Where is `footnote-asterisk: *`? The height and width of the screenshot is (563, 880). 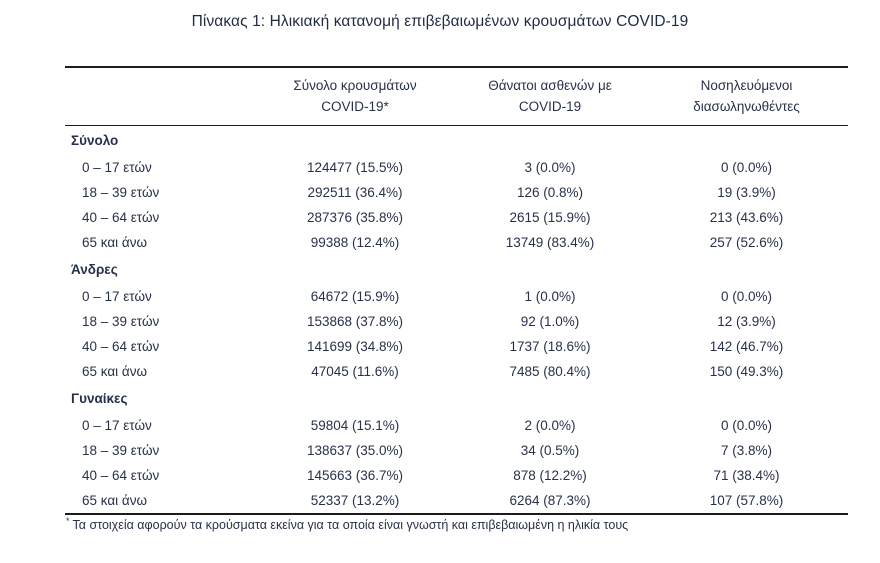 footnote-asterisk: * is located at coordinates (68, 521).